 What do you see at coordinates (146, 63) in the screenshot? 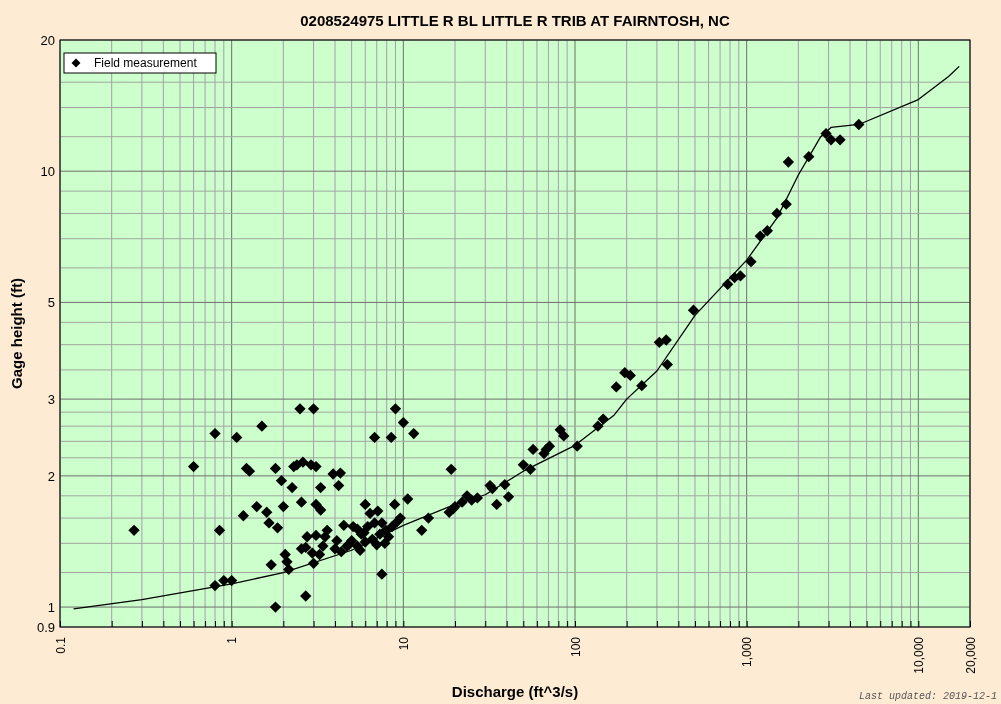
I see `legend-label: Field measurement` at bounding box center [146, 63].